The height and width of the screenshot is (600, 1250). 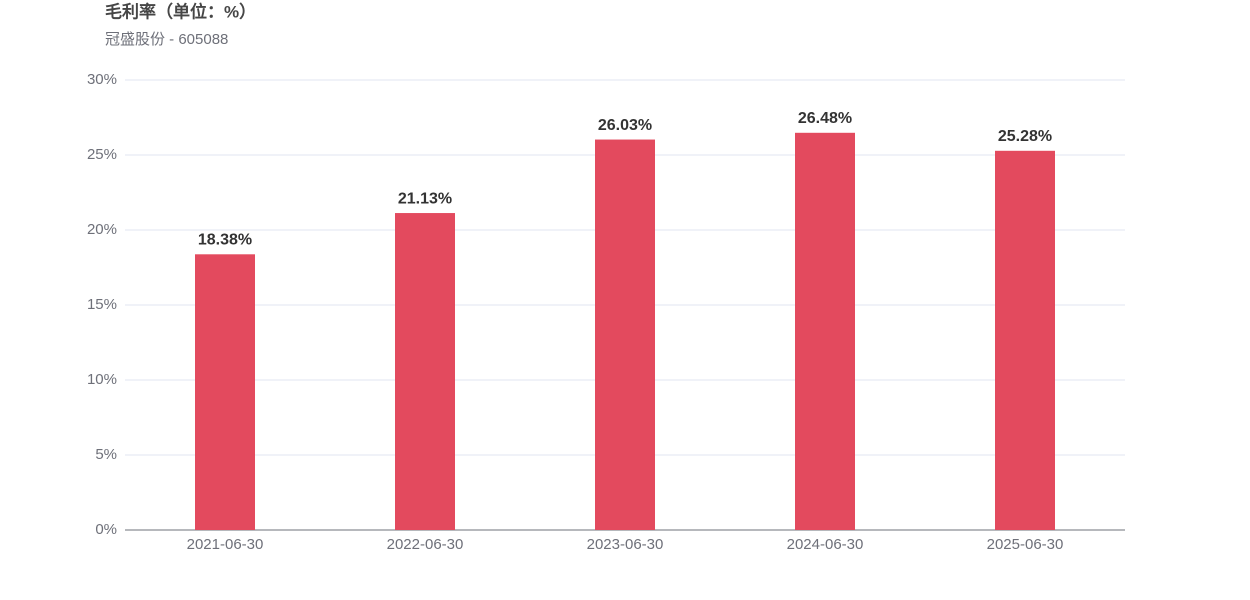 I want to click on y-tick-label: 0%, so click(x=106, y=529).